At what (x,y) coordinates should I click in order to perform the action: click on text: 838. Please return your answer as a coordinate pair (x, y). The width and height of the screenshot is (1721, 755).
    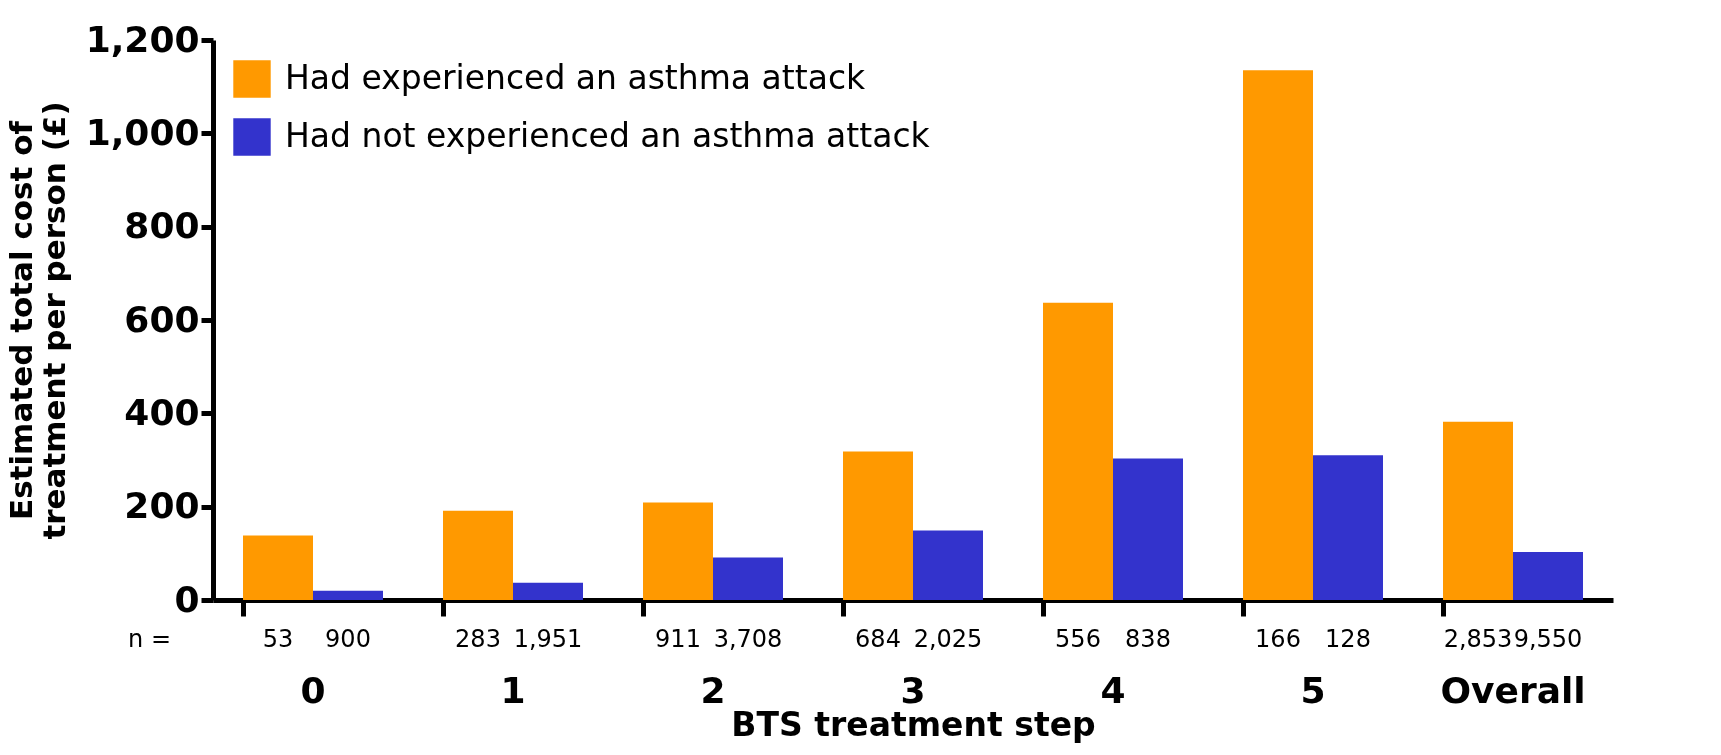
    Looking at the image, I should click on (1148, 639).